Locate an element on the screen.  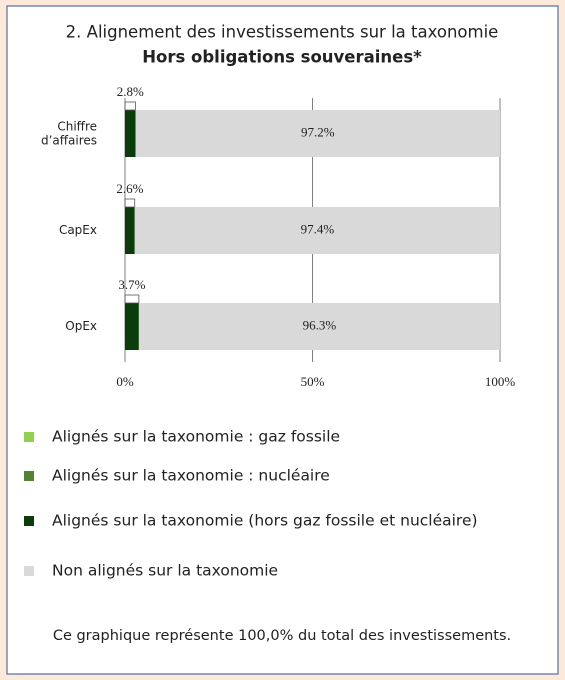
x-tick-label: 50% is located at coordinates (313, 381).